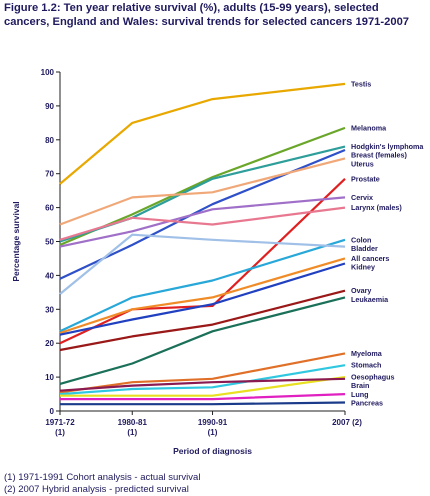 This screenshot has width=430, height=496. I want to click on y-tick-label: 30, so click(49, 309).